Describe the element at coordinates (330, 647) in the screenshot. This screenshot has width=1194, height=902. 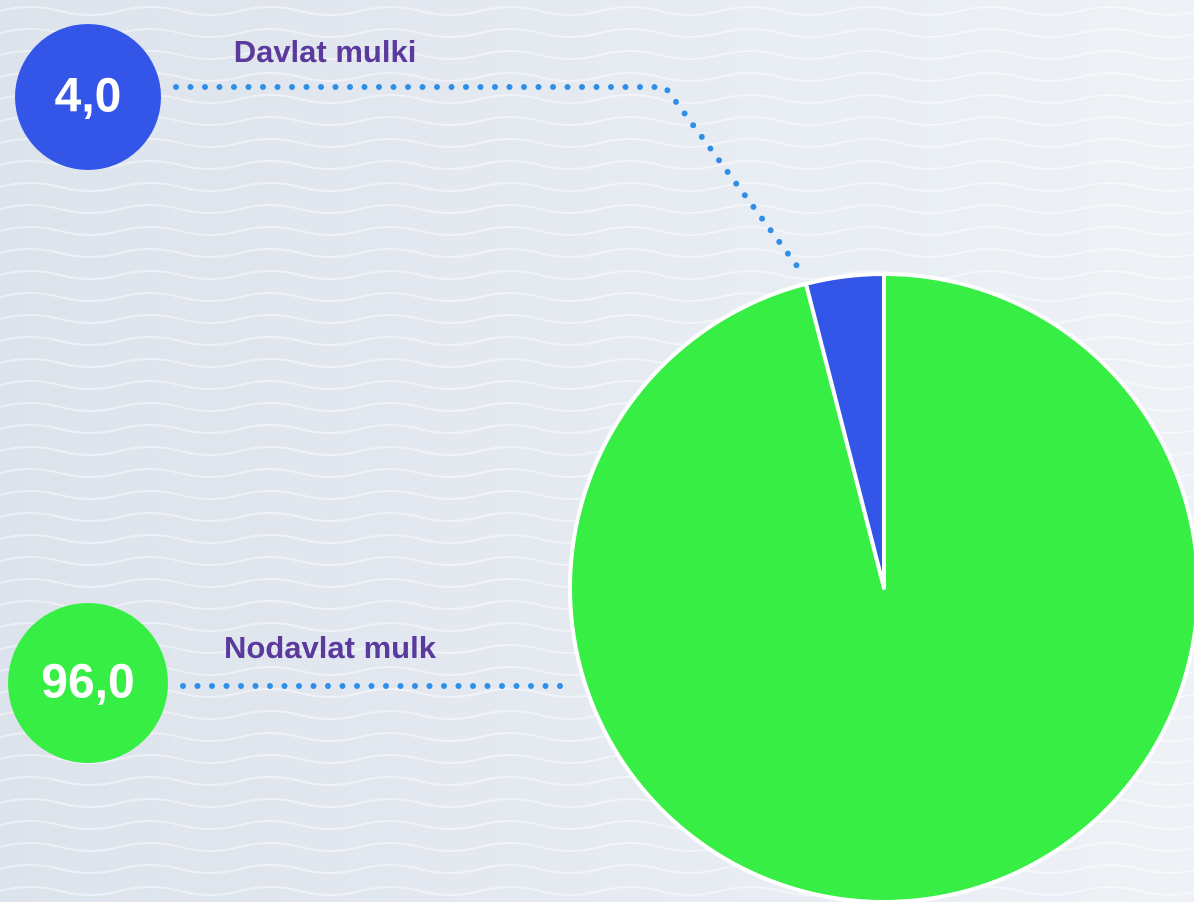
I see `category-label: Nodavlat mulk` at that location.